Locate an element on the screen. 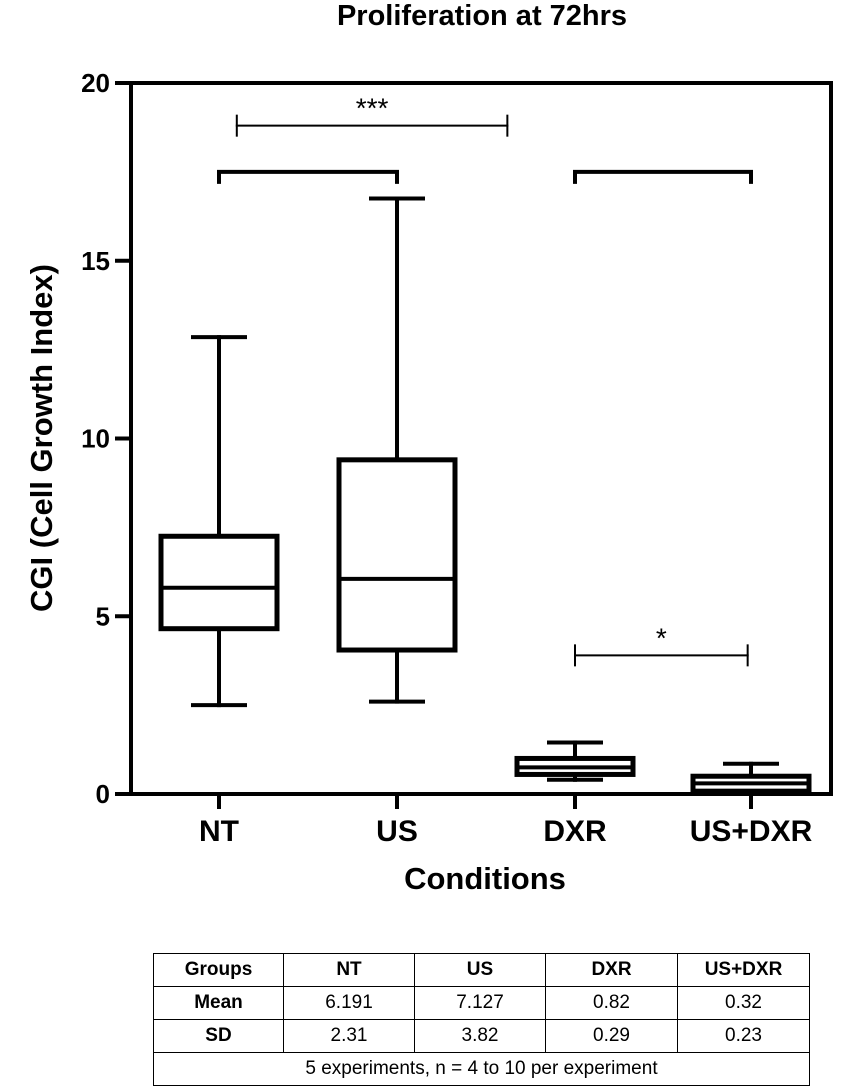 The width and height of the screenshot is (845, 1092). table-cell: 0.32 is located at coordinates (743, 1003).